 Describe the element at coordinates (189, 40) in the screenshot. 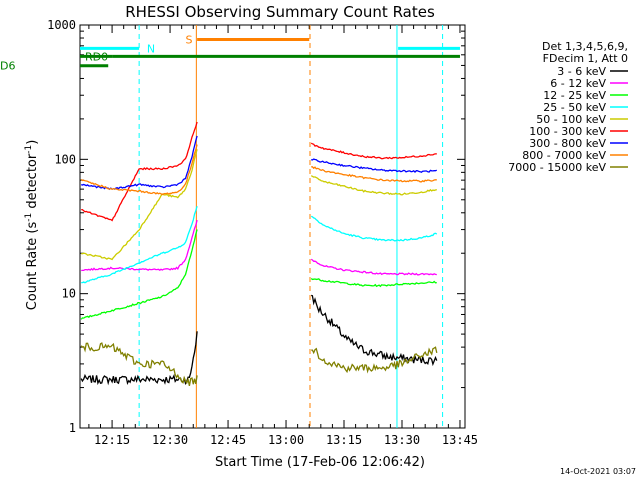

I see `status-bar-label: S` at that location.